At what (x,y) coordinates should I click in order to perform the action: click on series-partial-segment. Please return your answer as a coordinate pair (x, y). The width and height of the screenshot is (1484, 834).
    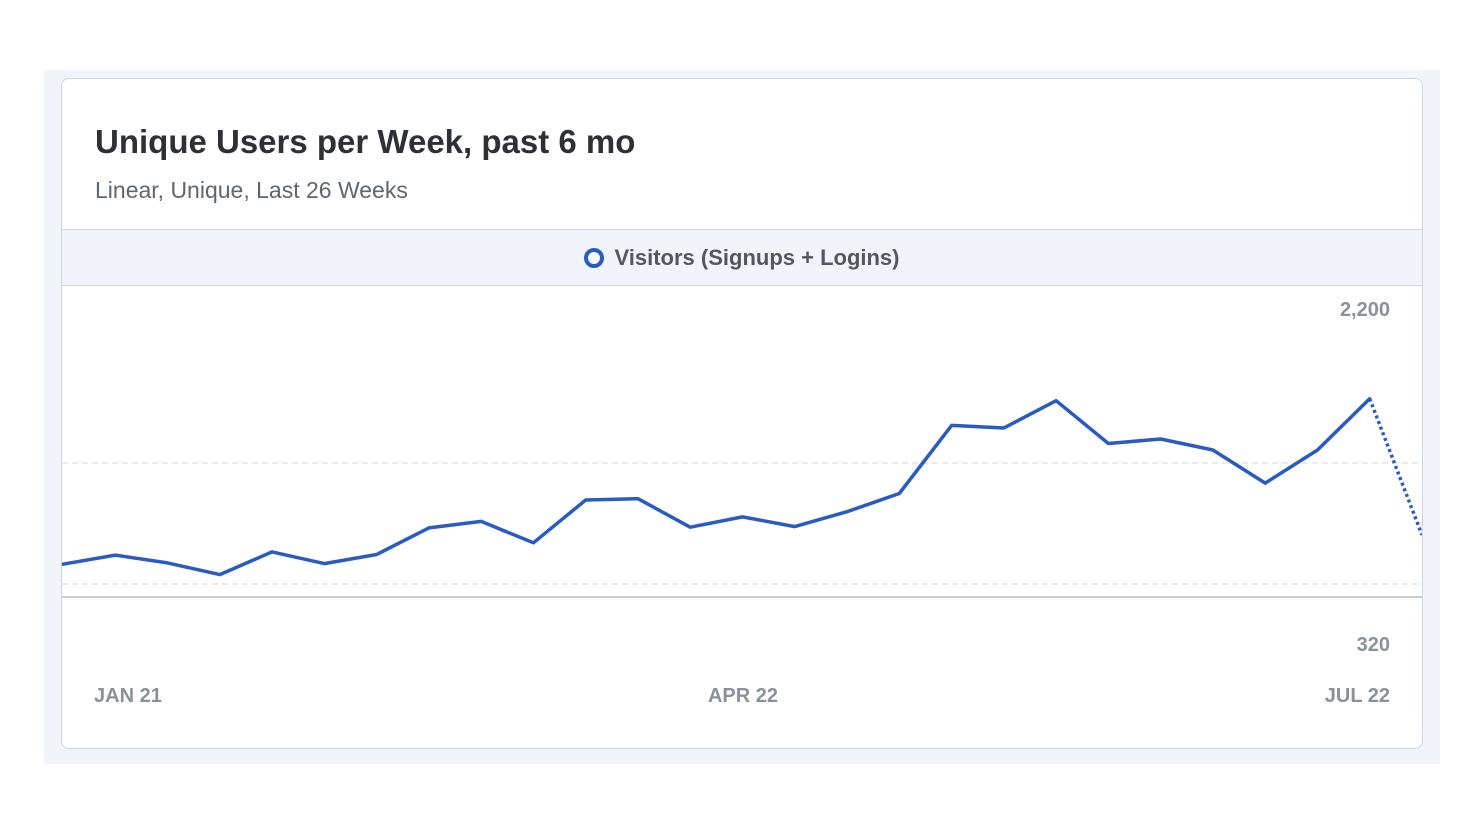
    Looking at the image, I should click on (1395, 467).